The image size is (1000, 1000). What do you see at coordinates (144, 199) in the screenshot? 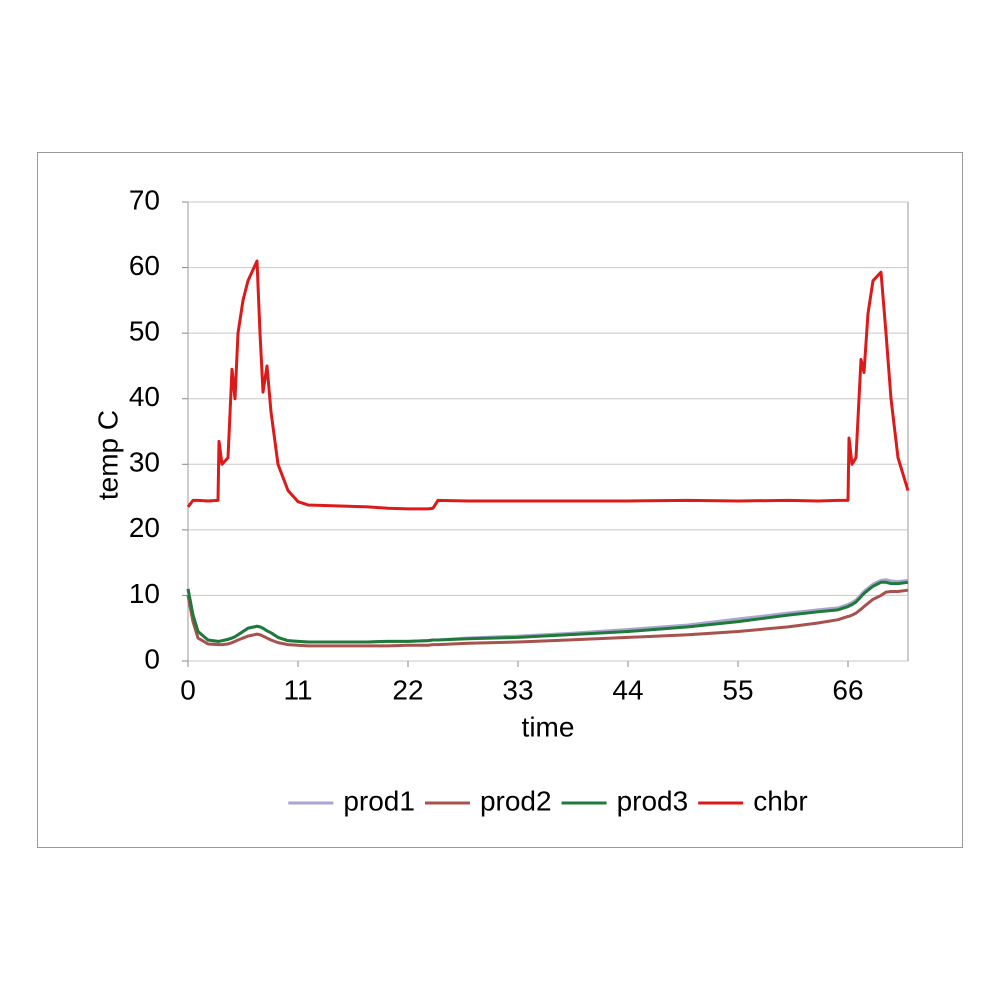
I see `y-tick-label: 70` at bounding box center [144, 199].